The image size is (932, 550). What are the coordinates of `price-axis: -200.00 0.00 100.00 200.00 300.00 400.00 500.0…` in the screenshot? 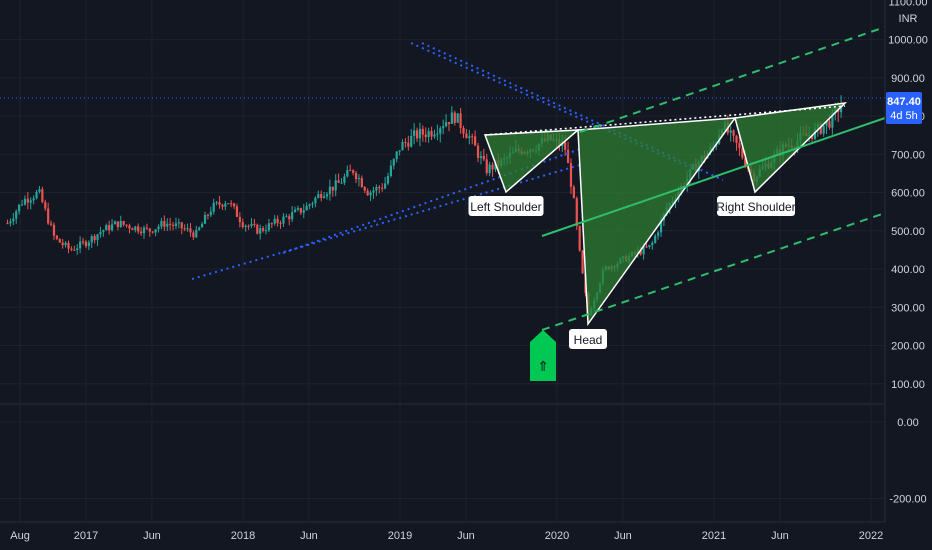 It's located at (908, 252).